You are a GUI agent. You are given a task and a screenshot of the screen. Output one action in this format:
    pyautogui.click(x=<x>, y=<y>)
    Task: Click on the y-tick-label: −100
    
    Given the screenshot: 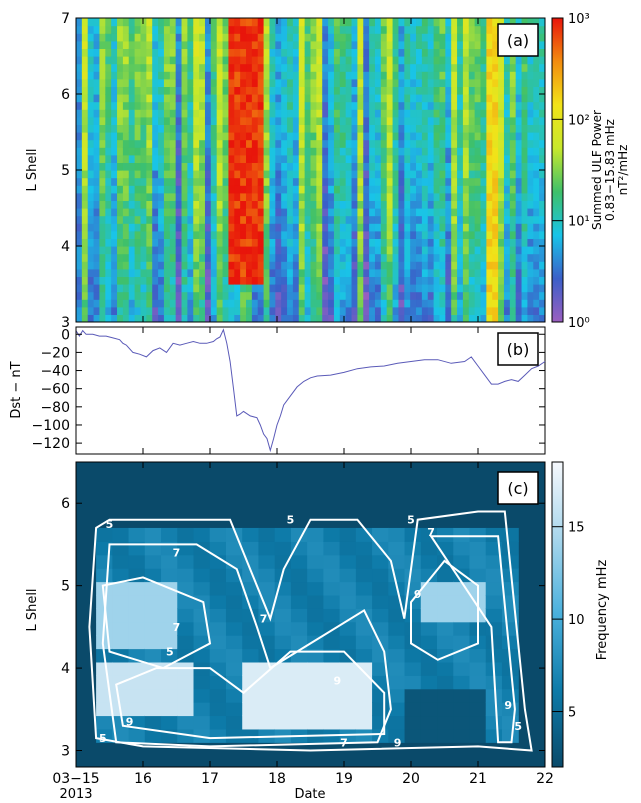 What is the action you would take?
    pyautogui.click(x=51, y=426)
    